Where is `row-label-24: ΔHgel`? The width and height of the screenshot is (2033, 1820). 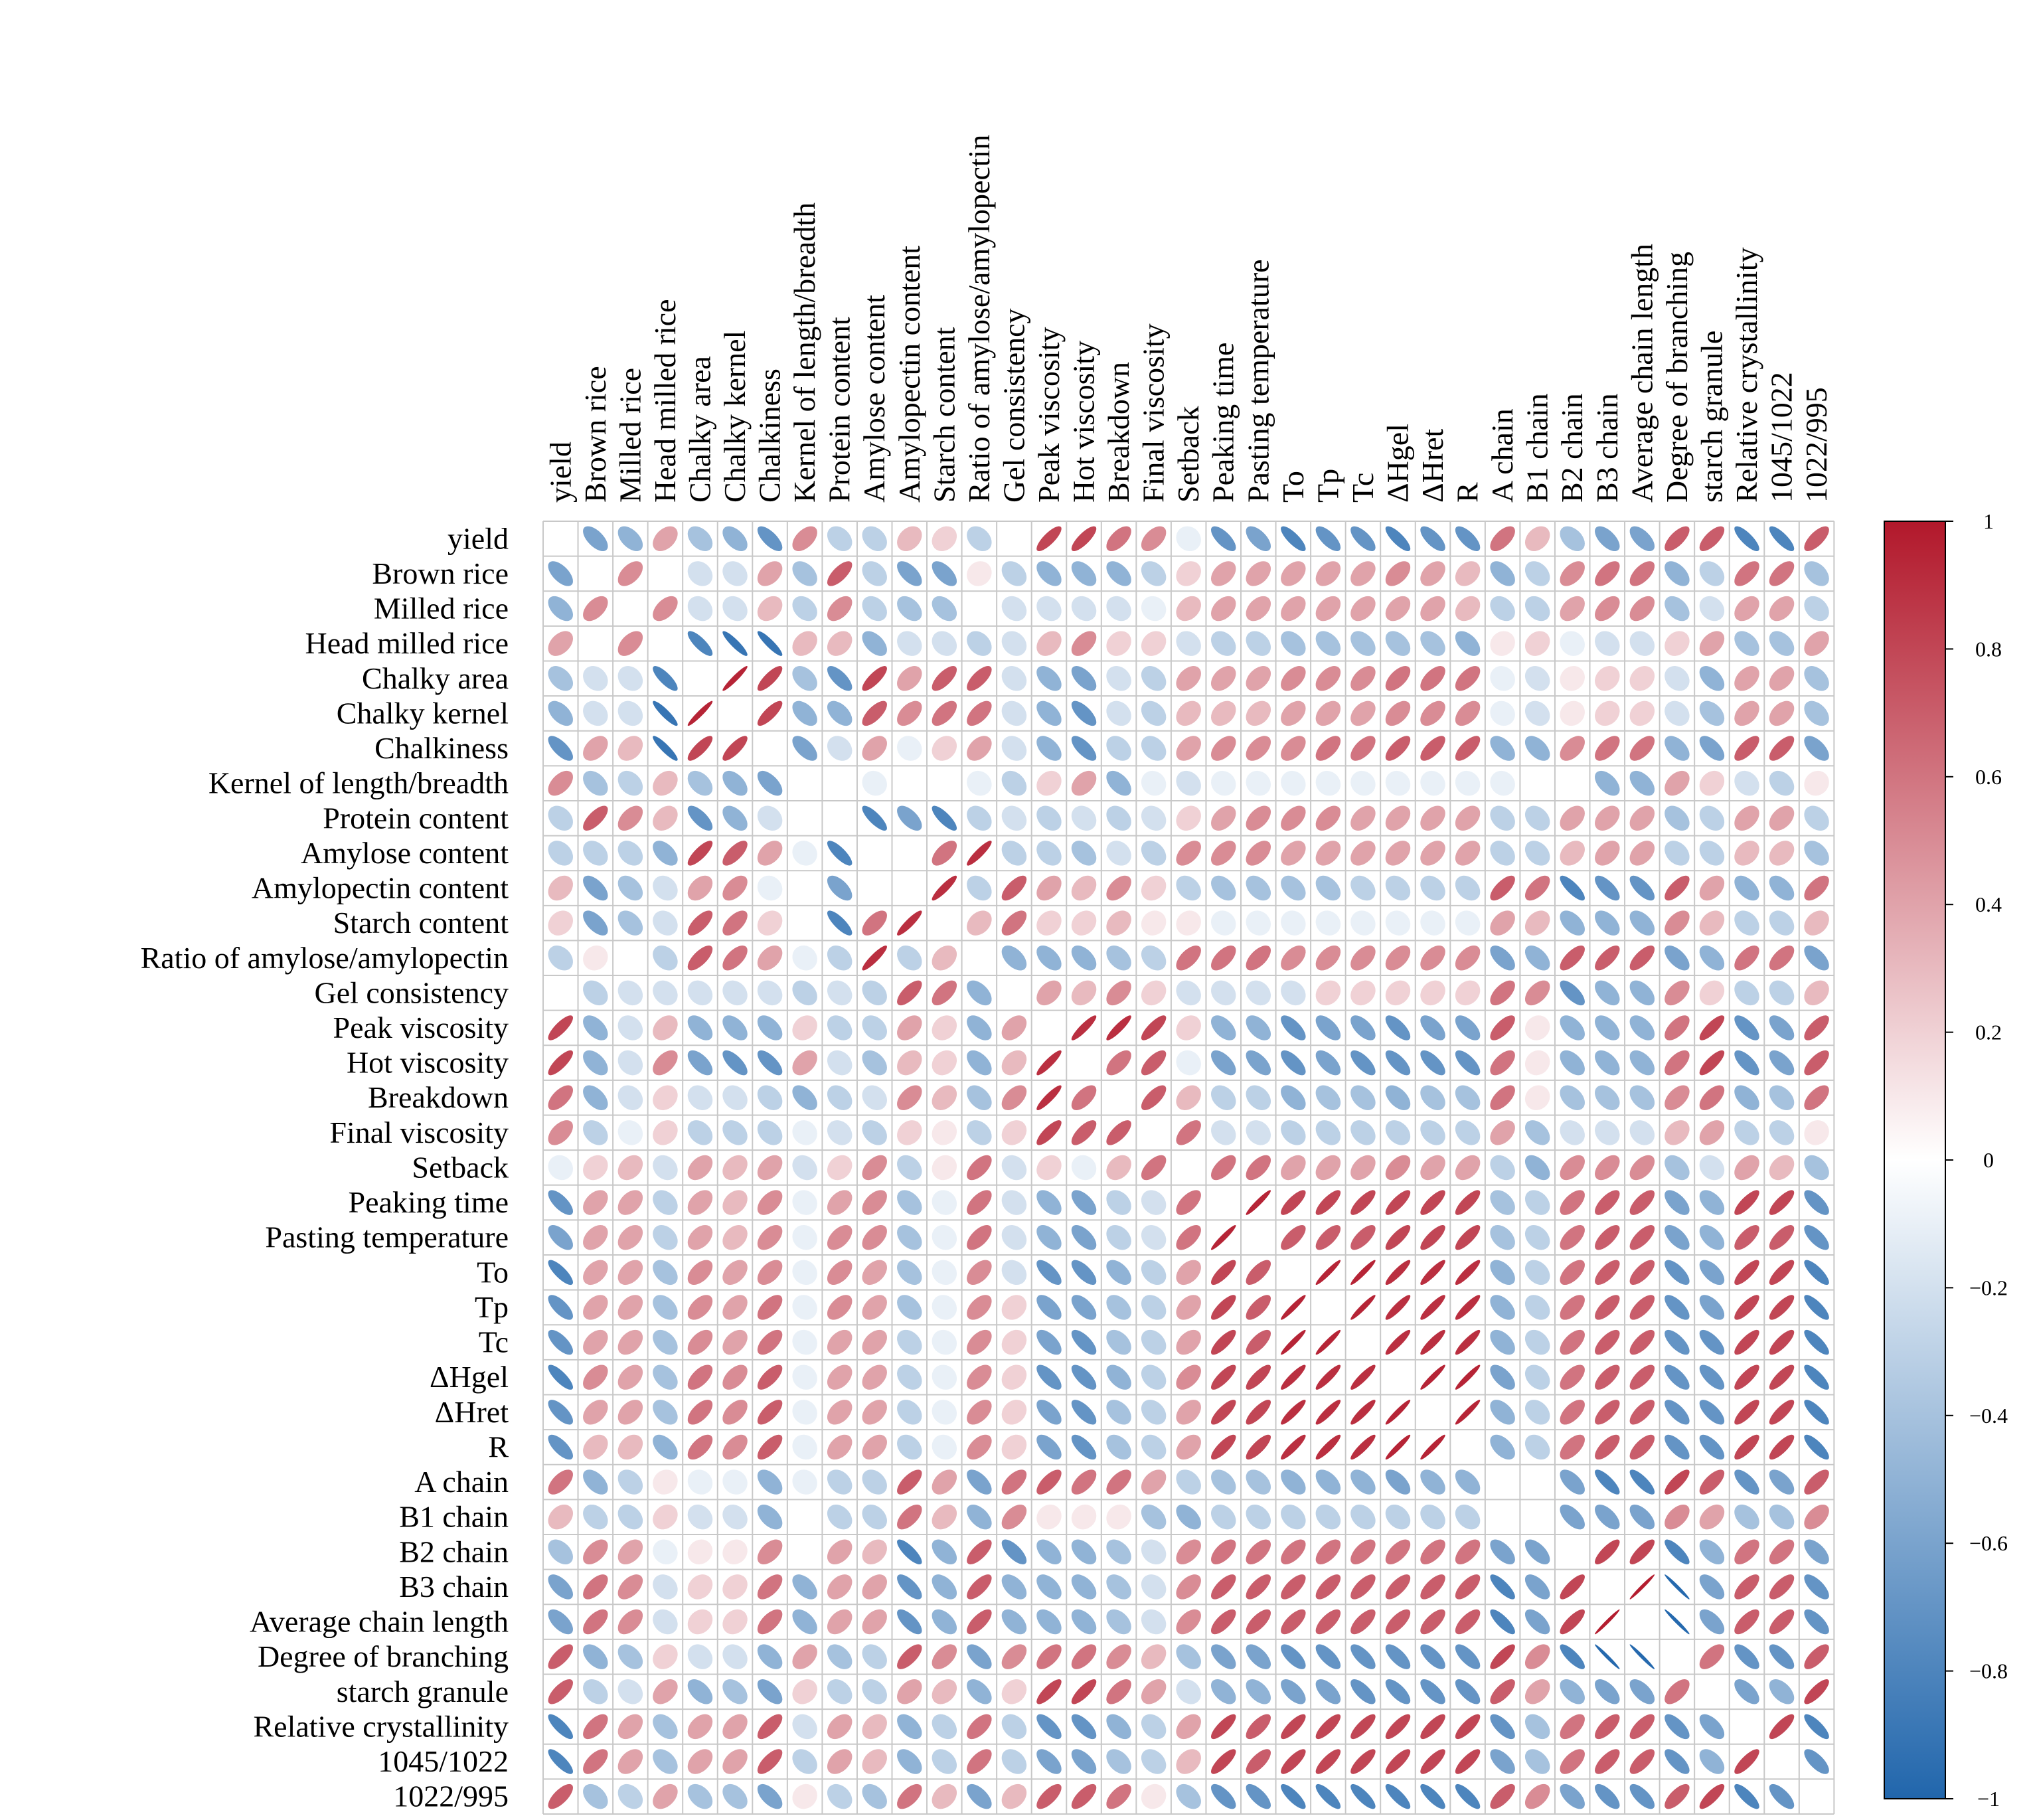 row-label-24: ΔHgel is located at coordinates (469, 1377).